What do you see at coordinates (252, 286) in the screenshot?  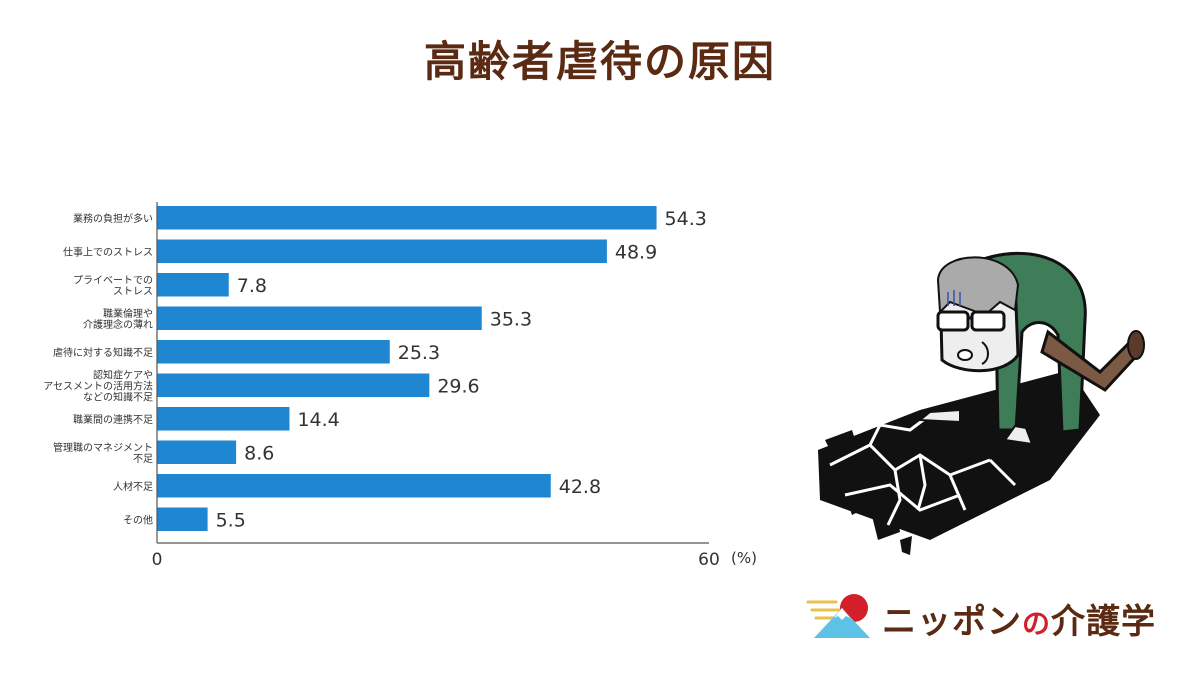 I see `value-label: 7.8` at bounding box center [252, 286].